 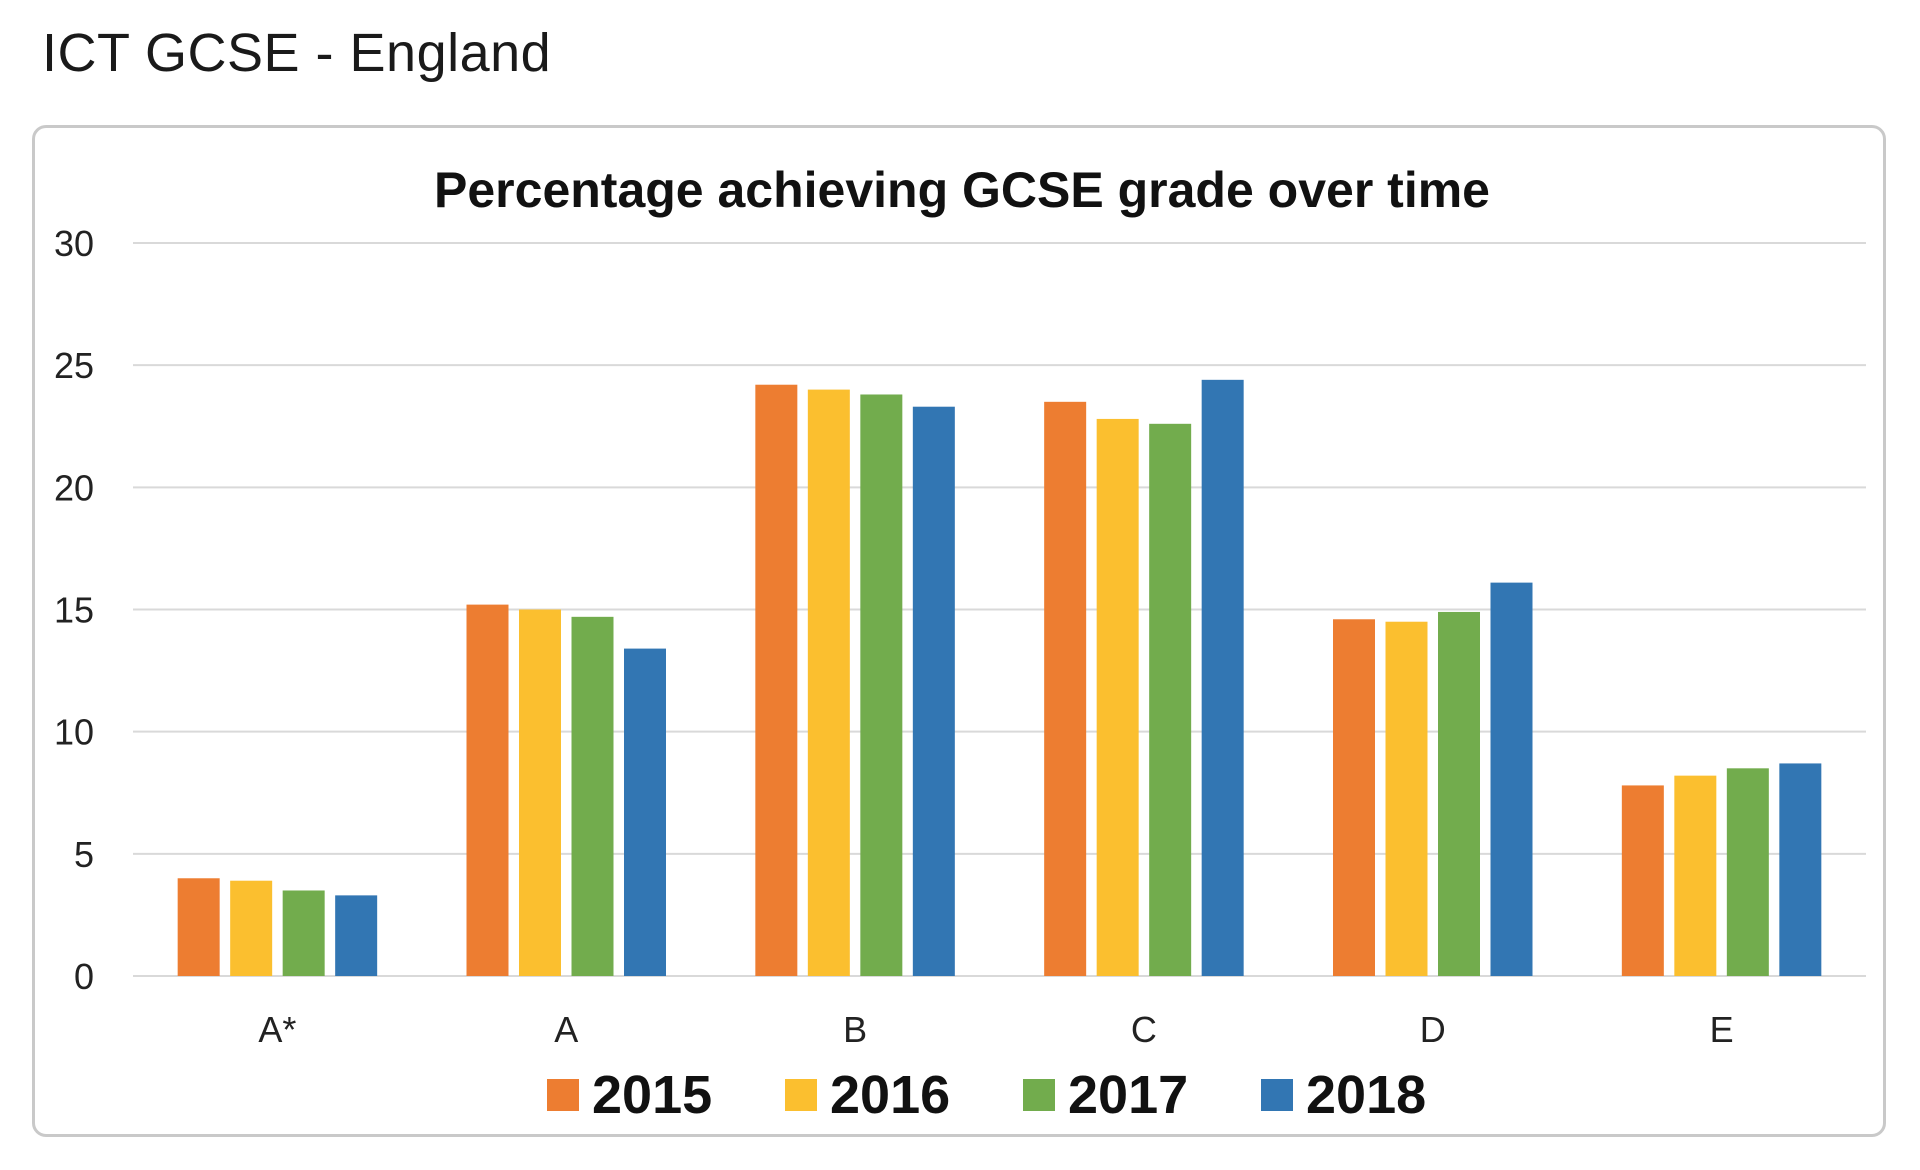 What do you see at coordinates (828, 683) in the screenshot?
I see `bar-2016-B` at bounding box center [828, 683].